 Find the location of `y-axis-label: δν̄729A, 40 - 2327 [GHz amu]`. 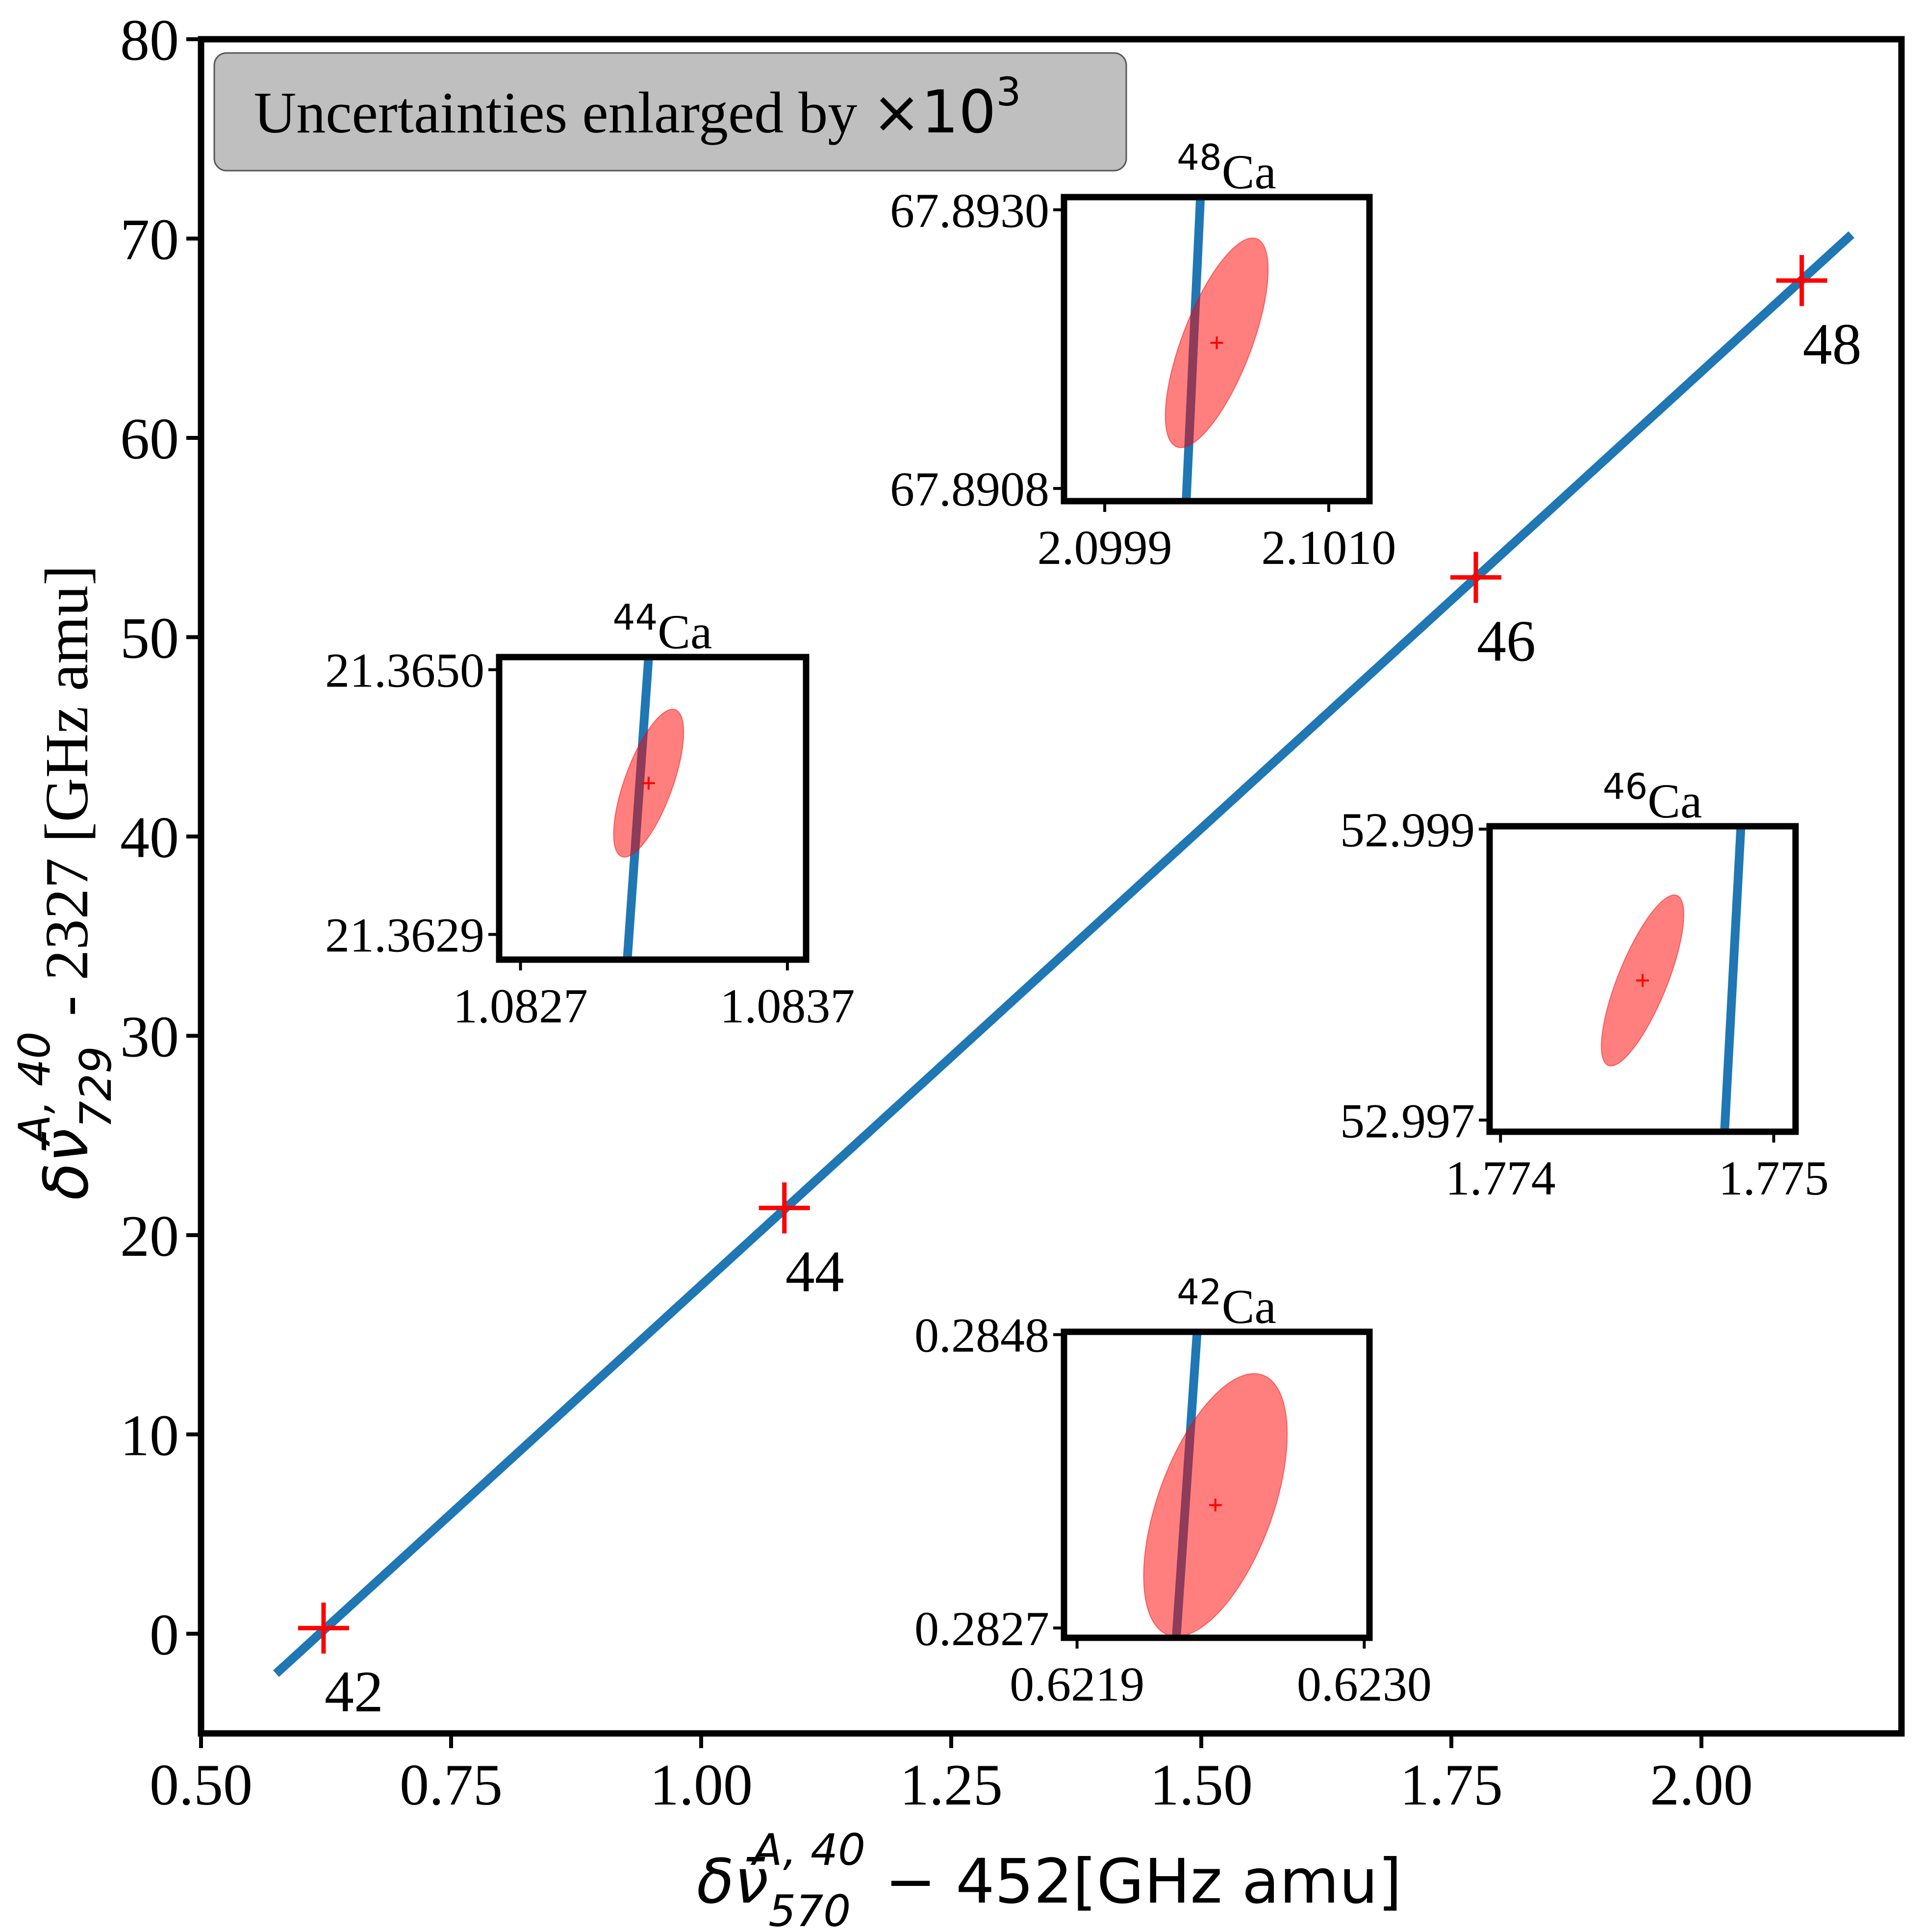

y-axis-label: δν̄729A, 40 - 2327 [GHz amu] is located at coordinates (65, 882).